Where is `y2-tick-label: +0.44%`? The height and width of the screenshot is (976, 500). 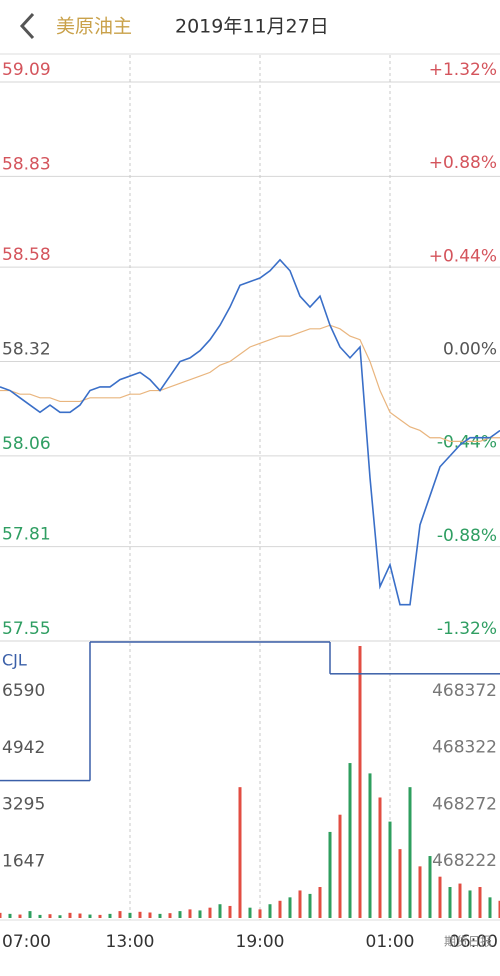
y2-tick-label: +0.44% is located at coordinates (463, 256).